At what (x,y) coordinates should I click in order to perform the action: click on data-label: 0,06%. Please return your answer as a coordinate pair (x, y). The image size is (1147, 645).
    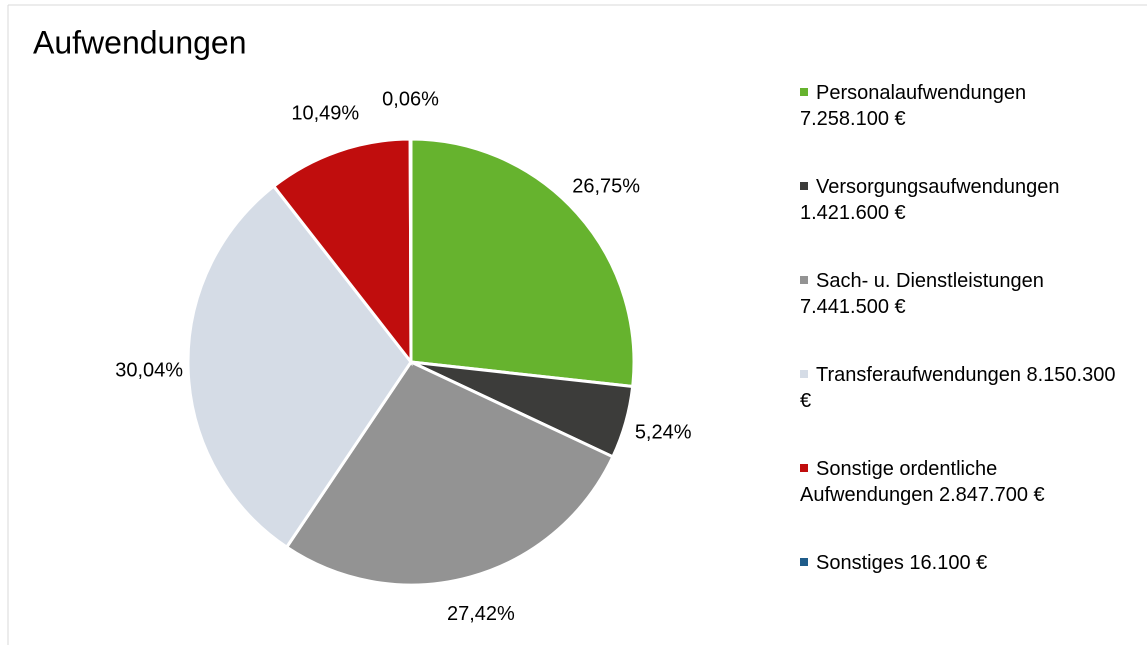
    Looking at the image, I should click on (410, 99).